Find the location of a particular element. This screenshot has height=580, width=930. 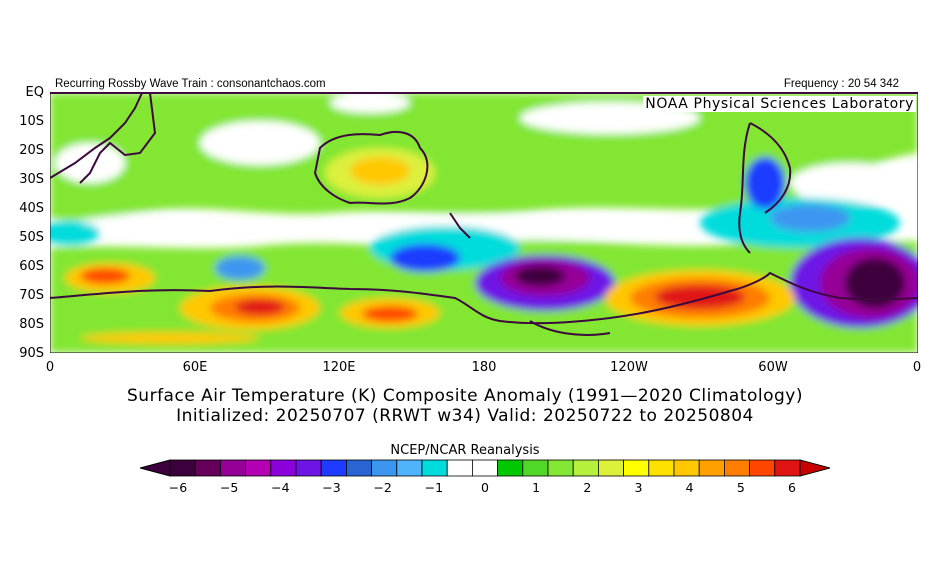

lon-label: 120W is located at coordinates (629, 367).